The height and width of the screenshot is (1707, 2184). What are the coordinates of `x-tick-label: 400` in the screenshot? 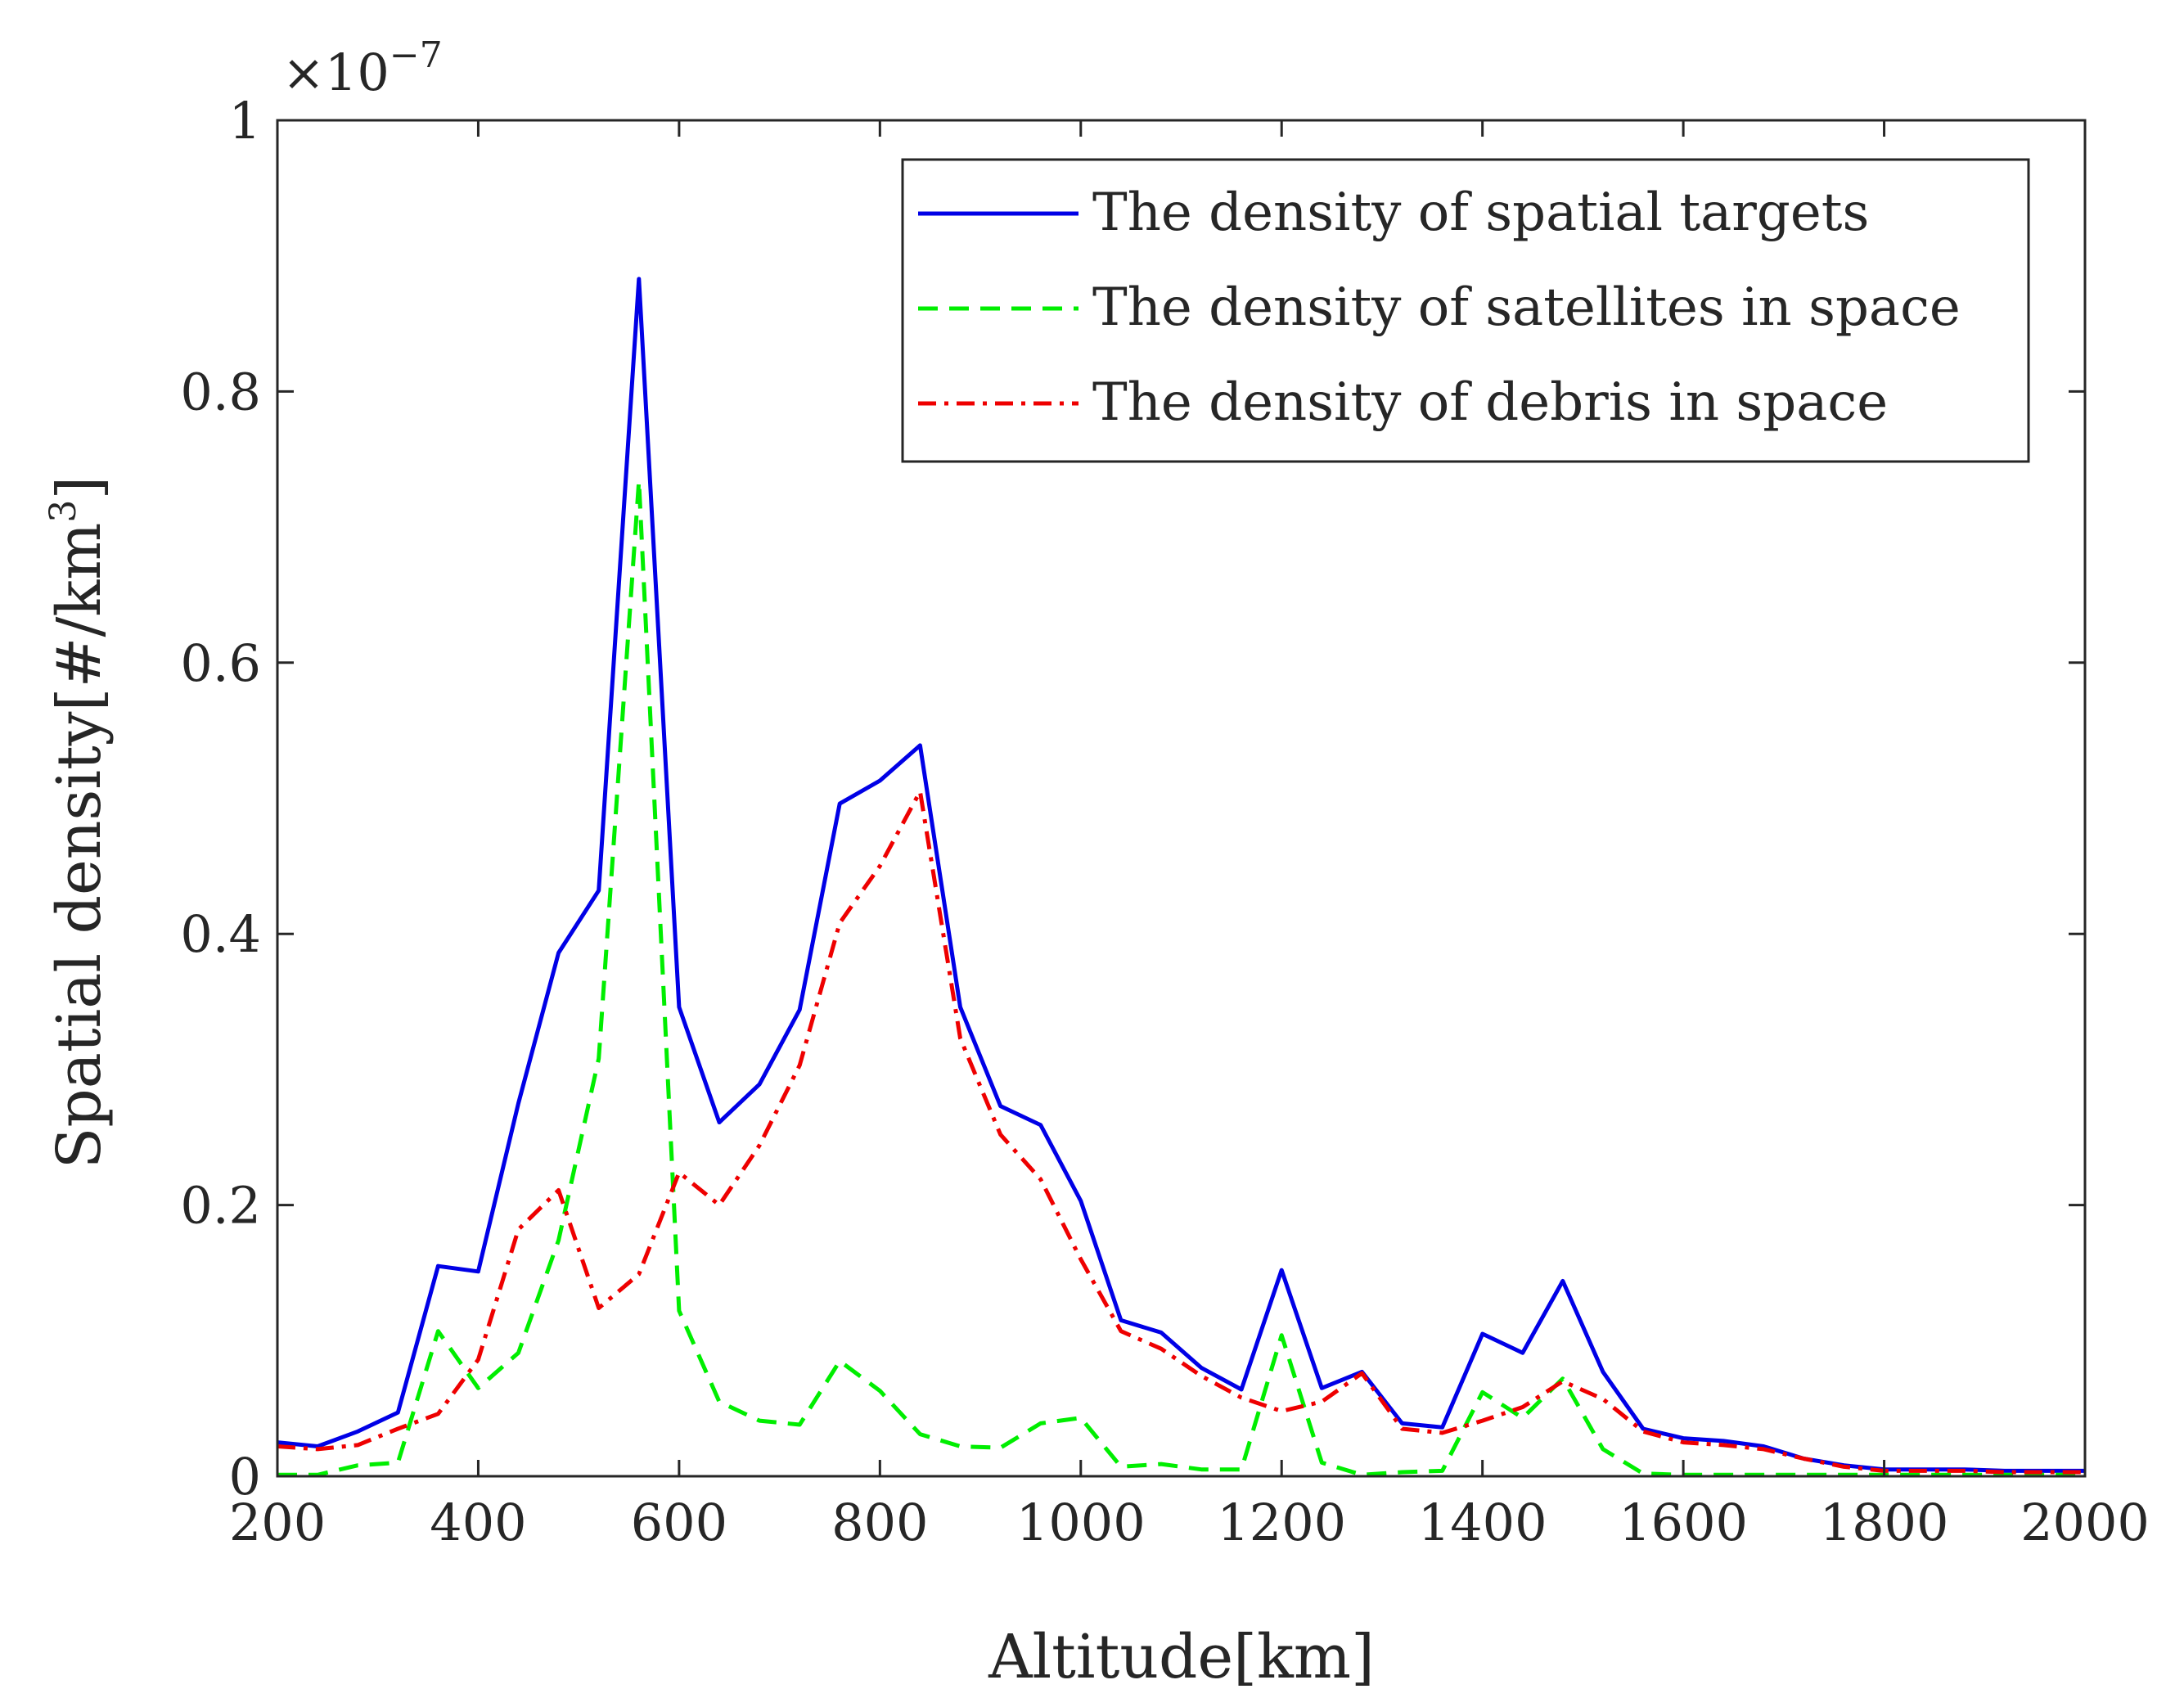 It's located at (478, 1523).